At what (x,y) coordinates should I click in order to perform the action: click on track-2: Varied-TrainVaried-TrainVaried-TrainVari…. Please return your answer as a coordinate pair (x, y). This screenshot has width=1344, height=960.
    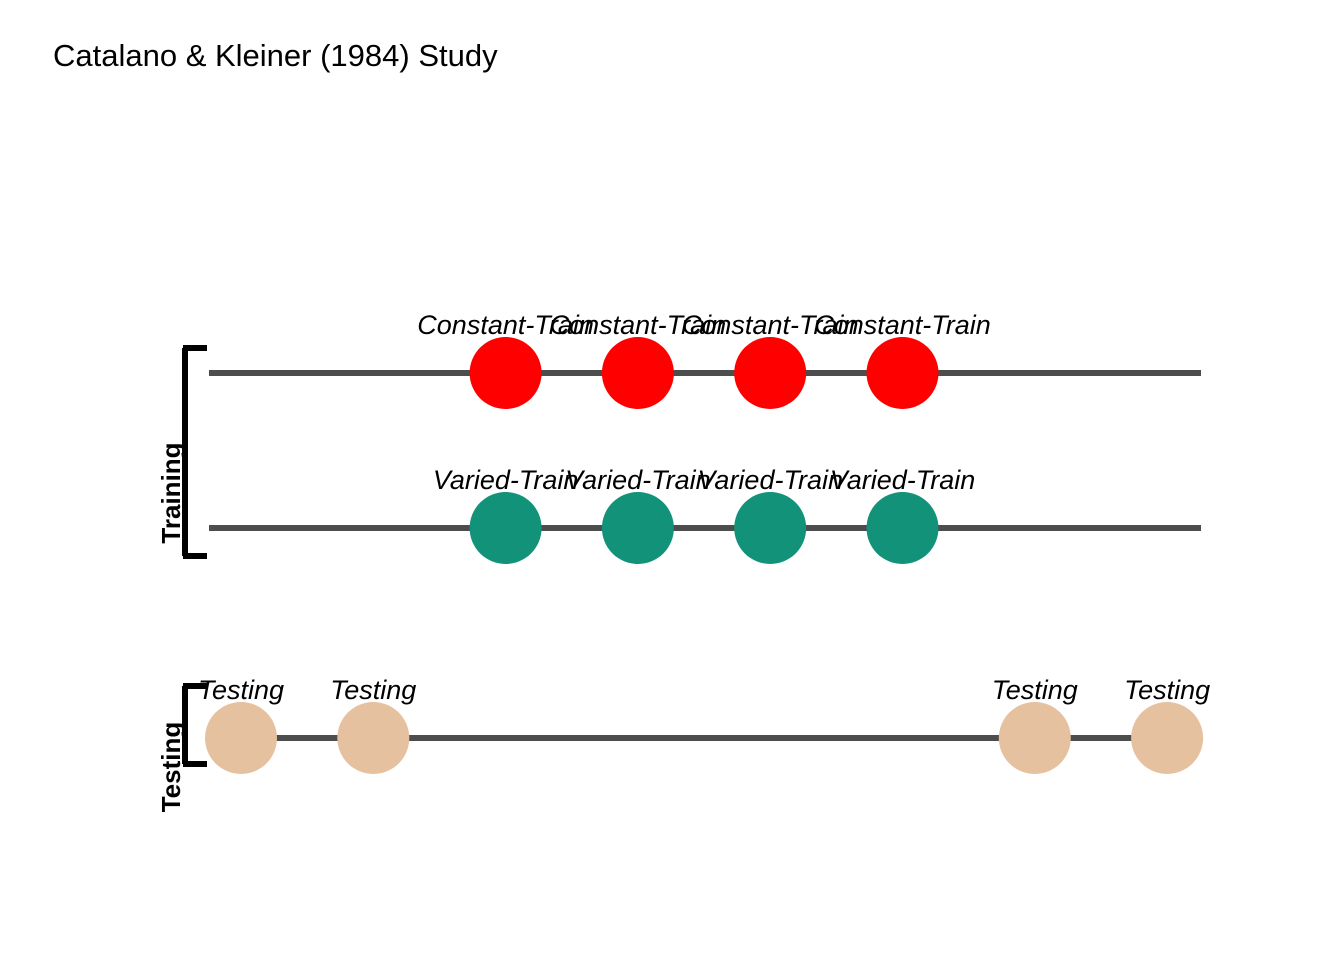
    Looking at the image, I should click on (705, 514).